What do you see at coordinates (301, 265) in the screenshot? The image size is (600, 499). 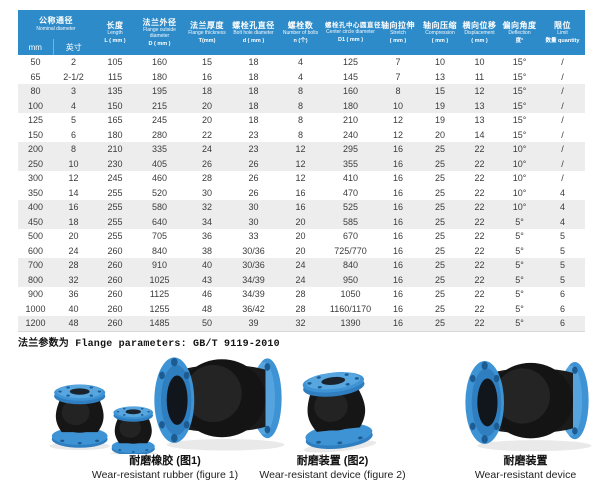 I see `table-row: 700 28 260 910 40 30/36 24 840 16 25 22 5° 5` at bounding box center [301, 265].